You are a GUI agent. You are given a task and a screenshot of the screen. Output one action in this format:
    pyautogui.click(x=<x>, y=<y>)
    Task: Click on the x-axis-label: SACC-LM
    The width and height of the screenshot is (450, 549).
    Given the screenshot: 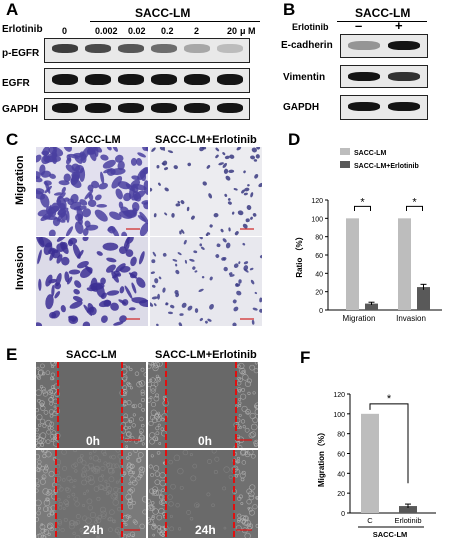 What is the action you would take?
    pyautogui.click(x=390, y=534)
    